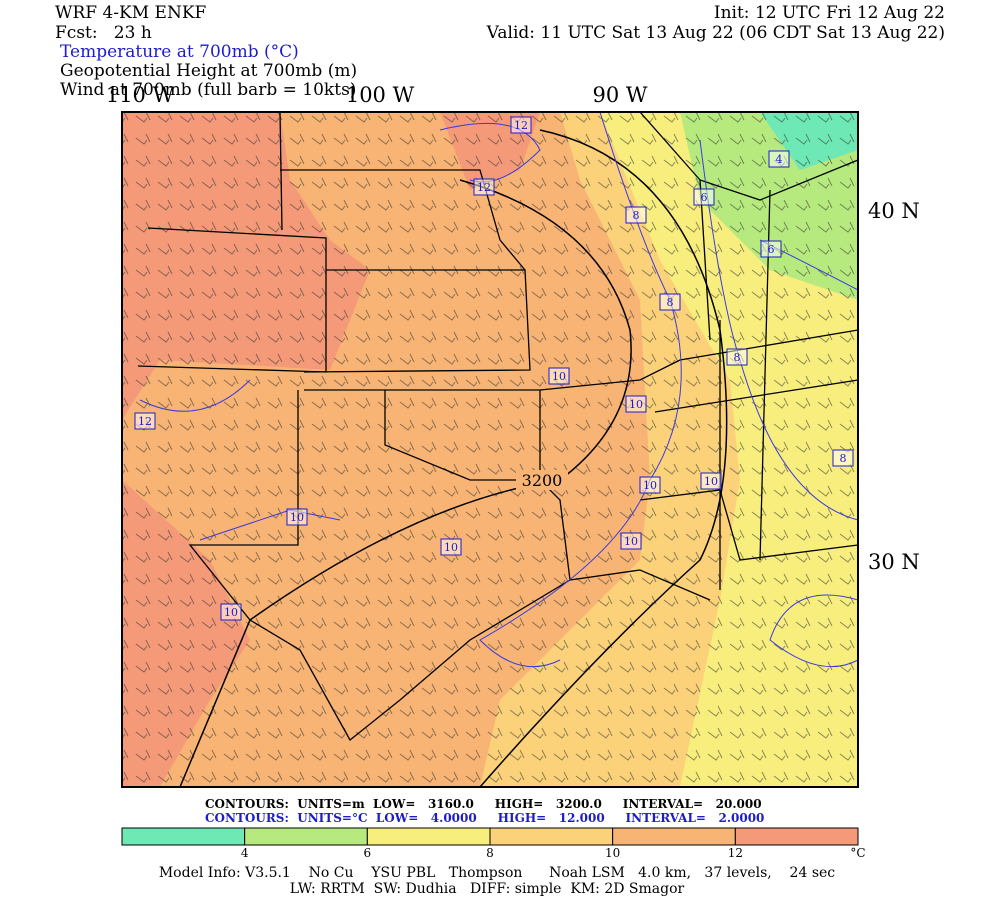 The width and height of the screenshot is (1000, 900). I want to click on height-label: 3200, so click(542, 480).